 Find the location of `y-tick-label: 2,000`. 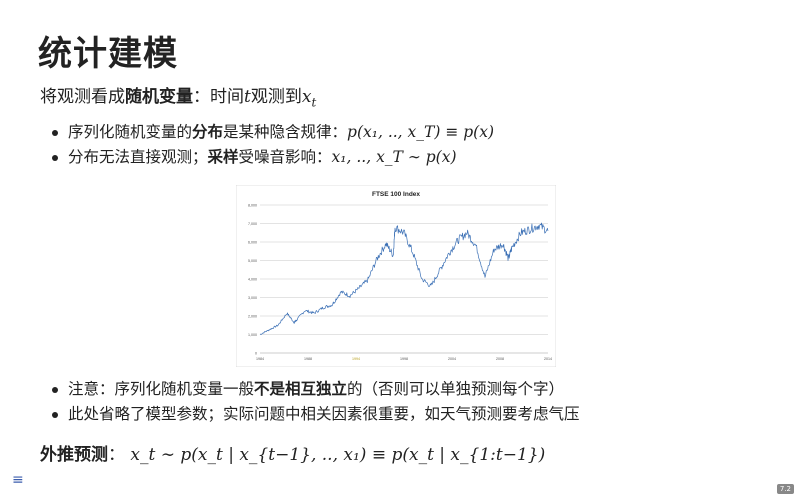

y-tick-label: 2,000 is located at coordinates (252, 317).